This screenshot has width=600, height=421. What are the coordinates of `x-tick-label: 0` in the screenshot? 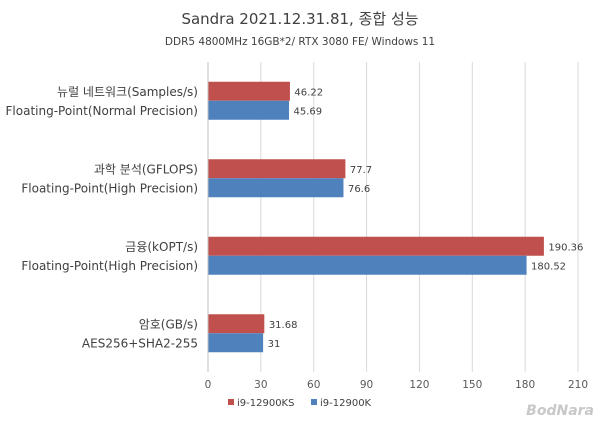 It's located at (208, 385).